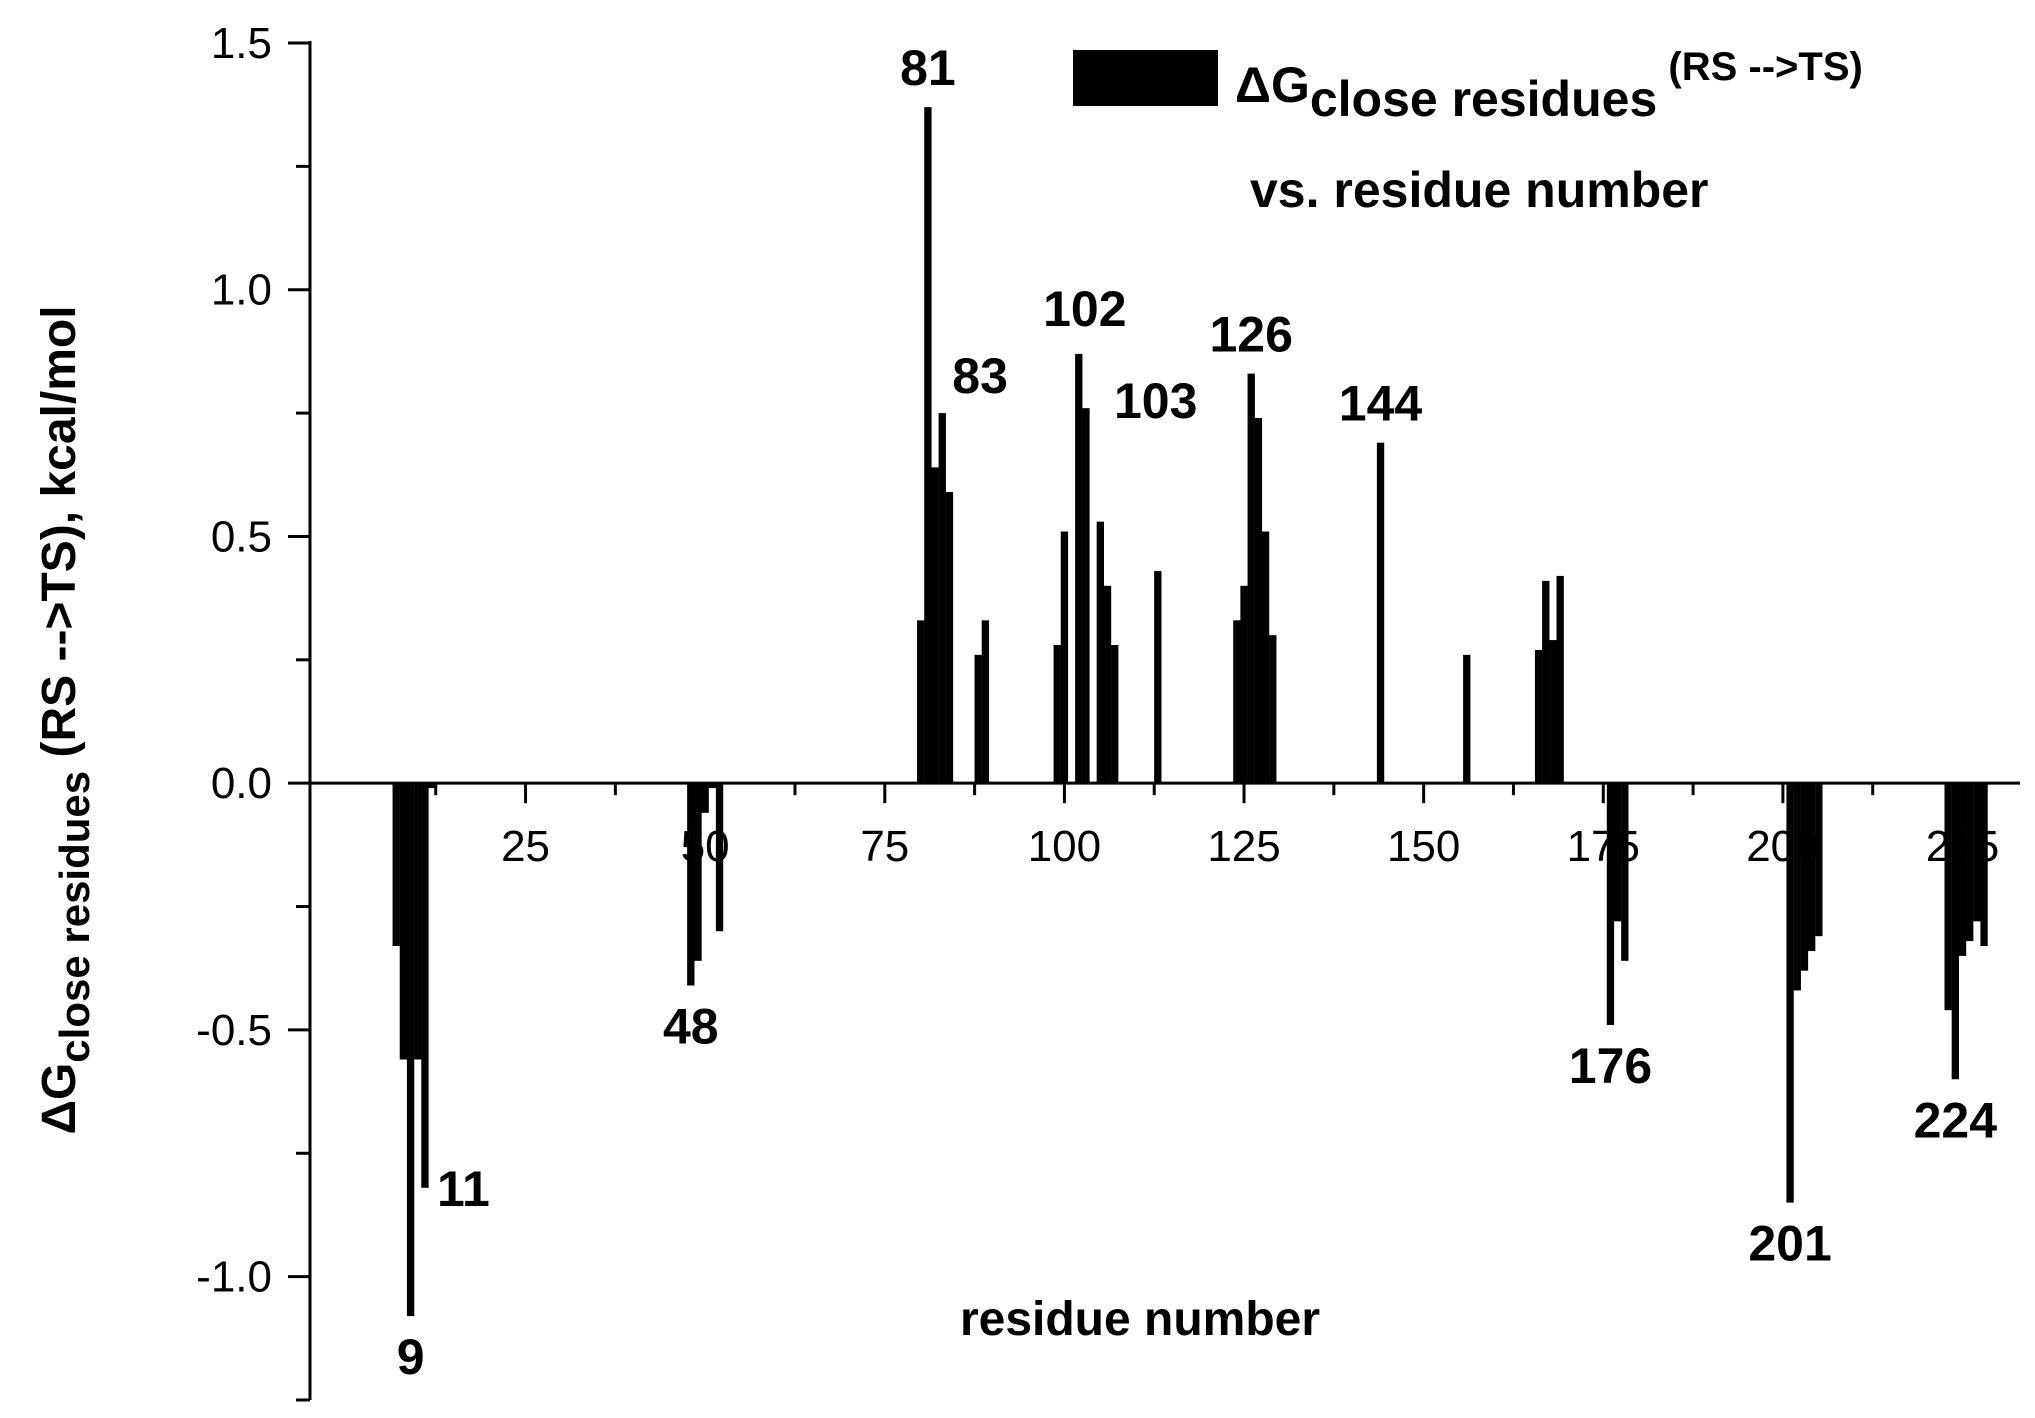 The height and width of the screenshot is (1418, 2035). What do you see at coordinates (1603, 846) in the screenshot?
I see `x-tick-label: 175` at bounding box center [1603, 846].